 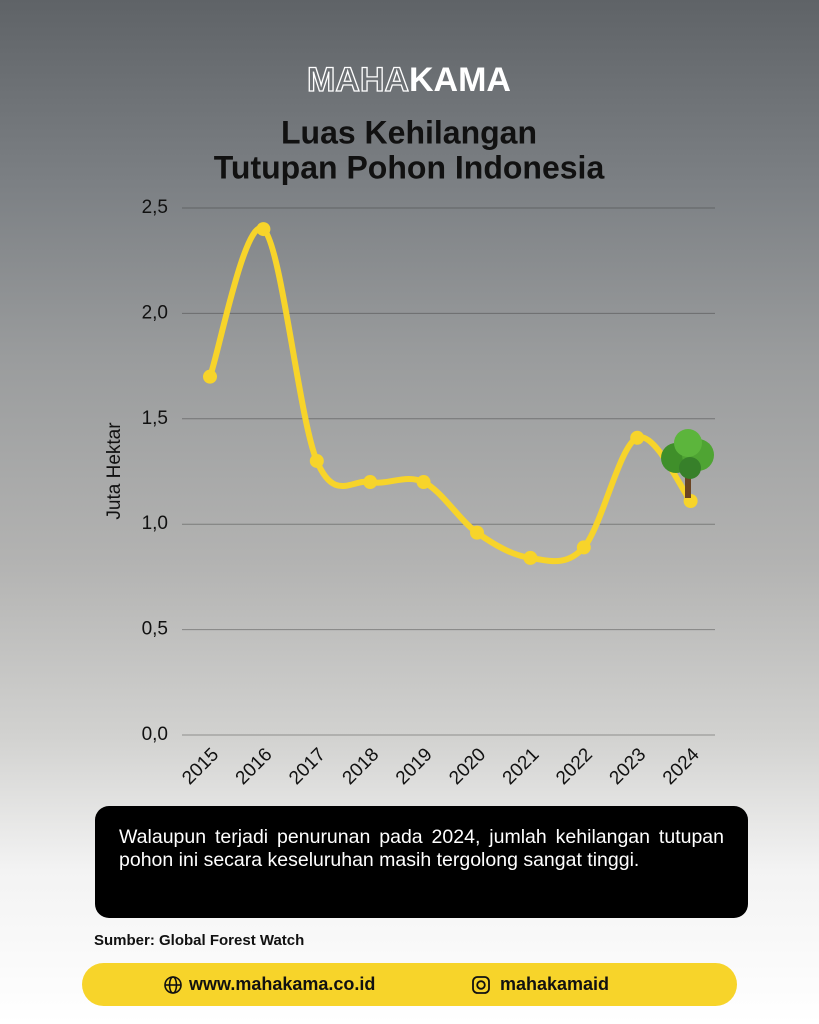 What do you see at coordinates (409, 984) in the screenshot?
I see `footer-bar` at bounding box center [409, 984].